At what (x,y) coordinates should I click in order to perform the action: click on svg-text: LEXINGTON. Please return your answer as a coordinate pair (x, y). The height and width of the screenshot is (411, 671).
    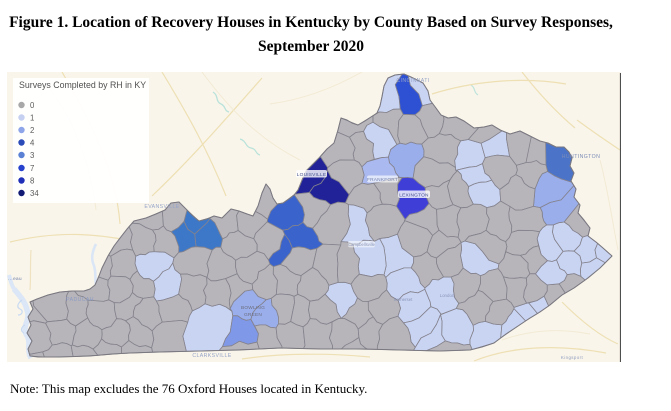
    Looking at the image, I should click on (414, 195).